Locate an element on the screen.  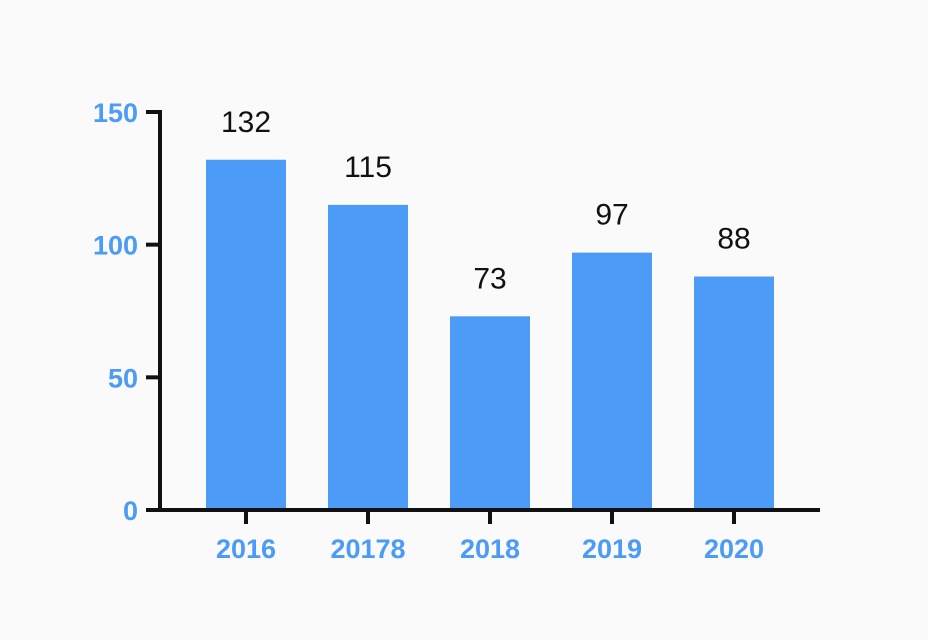
bar-2020 is located at coordinates (734, 393).